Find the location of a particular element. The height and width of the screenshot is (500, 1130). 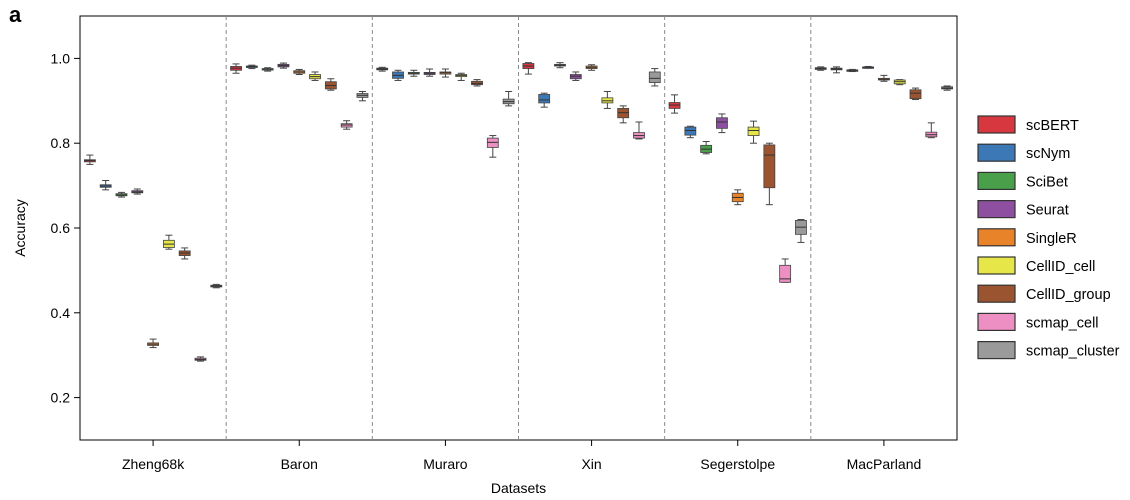

box-CellID_cell-Segerstolpe is located at coordinates (753, 131).